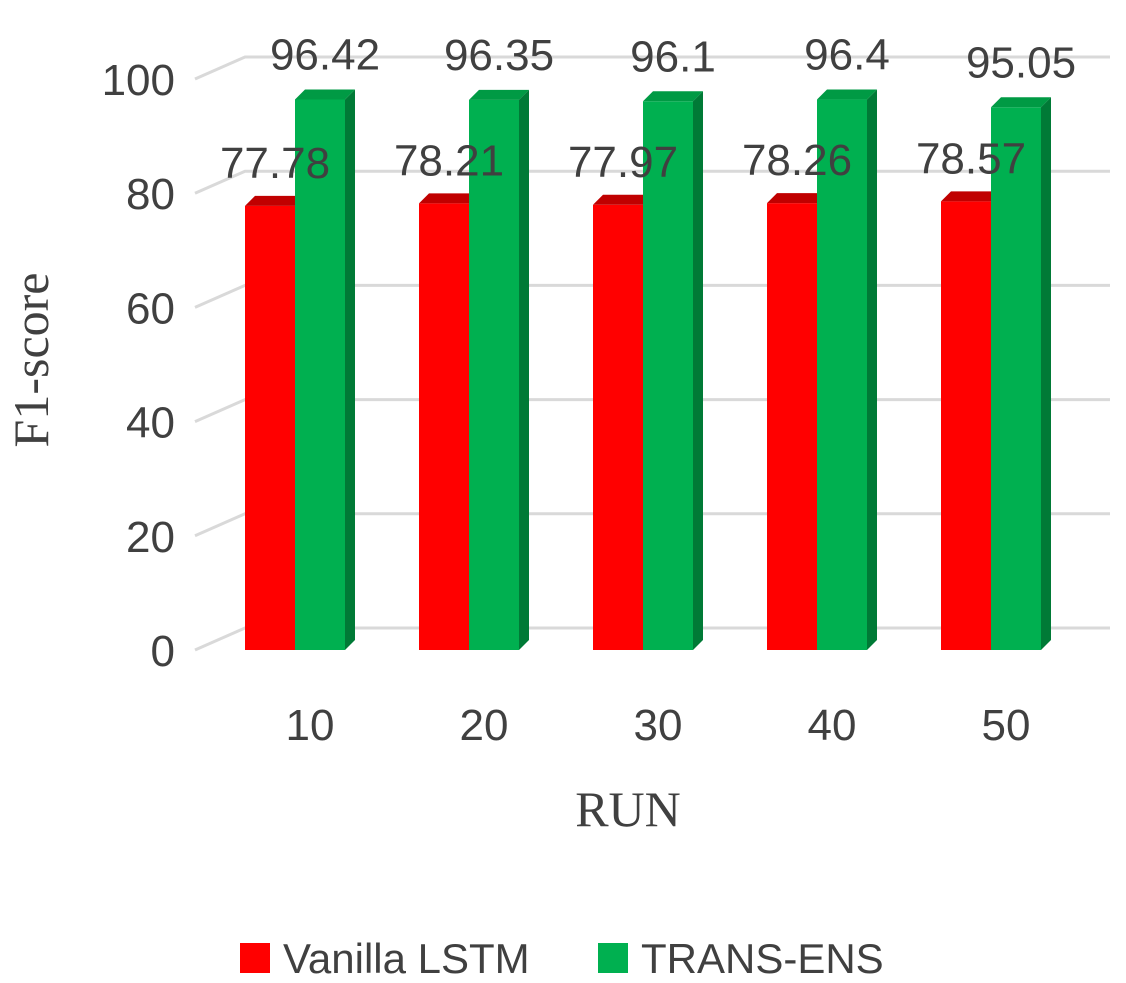 The image size is (1126, 983). Describe the element at coordinates (1021, 62) in the screenshot. I see `data-label: 95.05` at that location.